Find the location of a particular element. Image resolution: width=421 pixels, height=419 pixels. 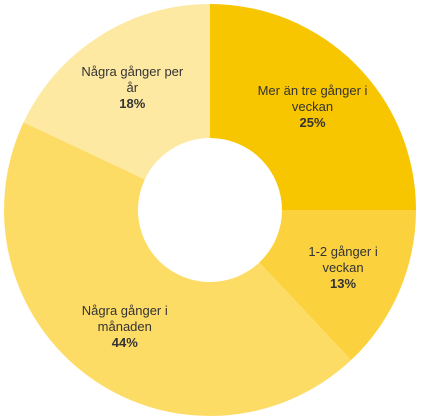

value-label: 18% is located at coordinates (132, 103).